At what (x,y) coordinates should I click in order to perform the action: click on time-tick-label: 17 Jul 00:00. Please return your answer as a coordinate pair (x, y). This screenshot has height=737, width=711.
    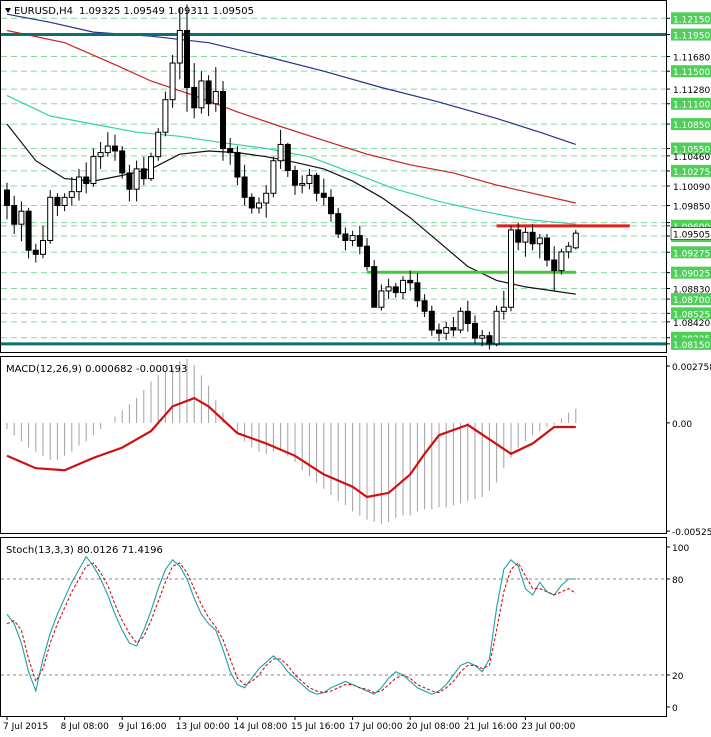
    Looking at the image, I should click on (376, 727).